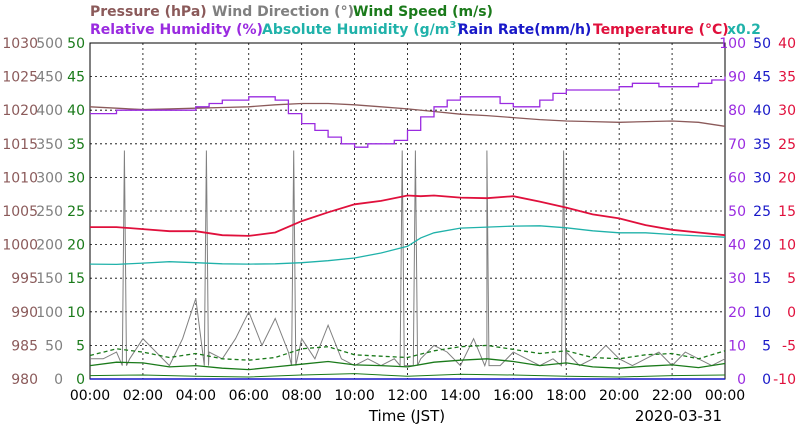 The width and height of the screenshot is (800, 434). Describe the element at coordinates (452, 25) in the screenshot. I see `legend-absolute-humidity-sup: 3` at that location.